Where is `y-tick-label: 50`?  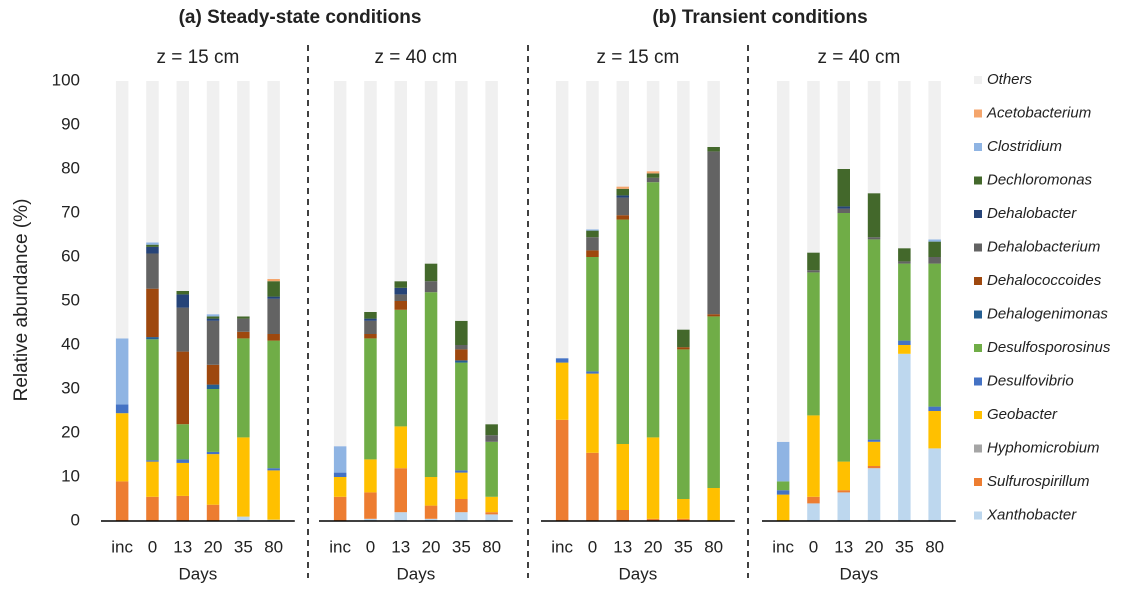 y-tick-label: 50 is located at coordinates (70, 299).